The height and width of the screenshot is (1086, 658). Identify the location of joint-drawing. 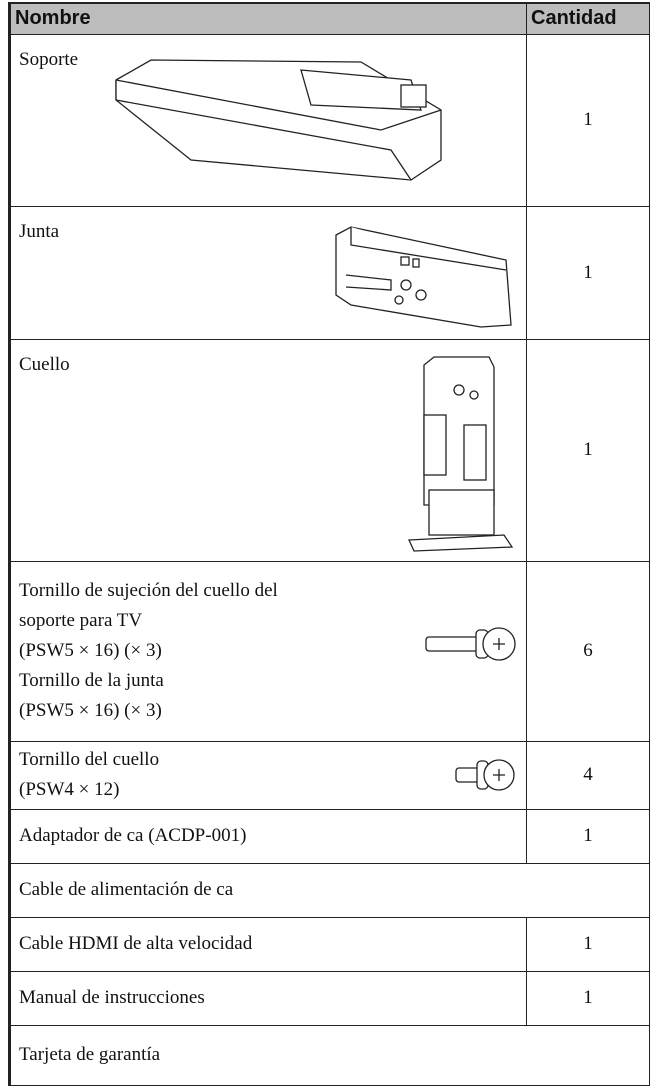
(423, 276).